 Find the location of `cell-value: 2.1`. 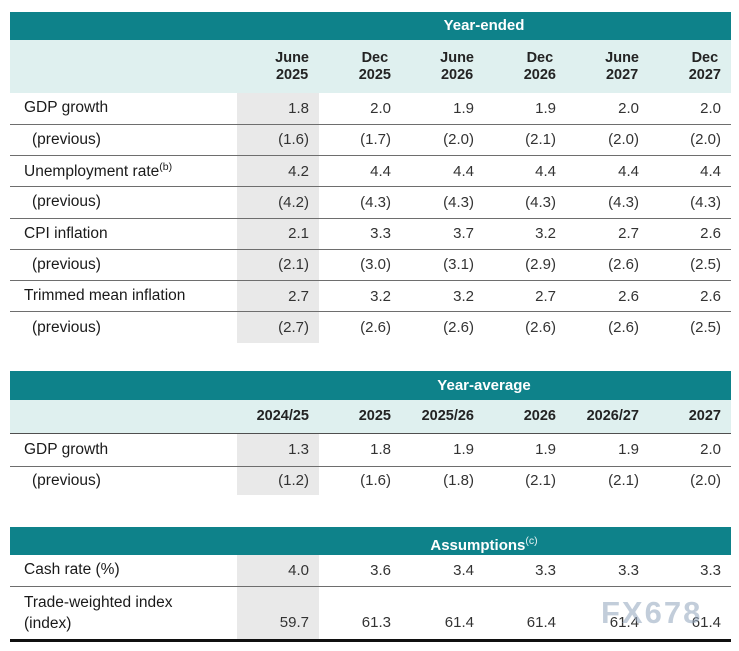

cell-value: 2.1 is located at coordinates (278, 234).